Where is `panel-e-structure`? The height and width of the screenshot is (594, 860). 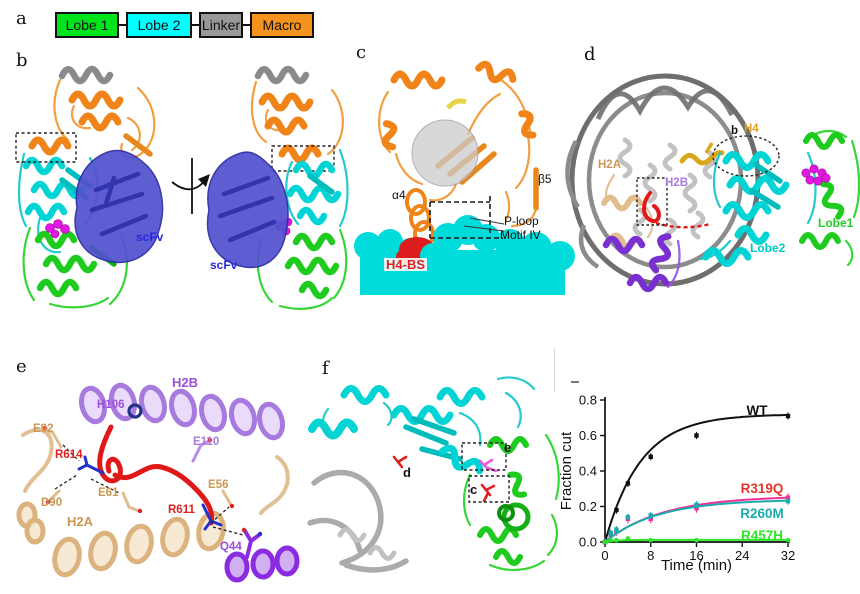
panel-e-structure is located at coordinates (158, 482).